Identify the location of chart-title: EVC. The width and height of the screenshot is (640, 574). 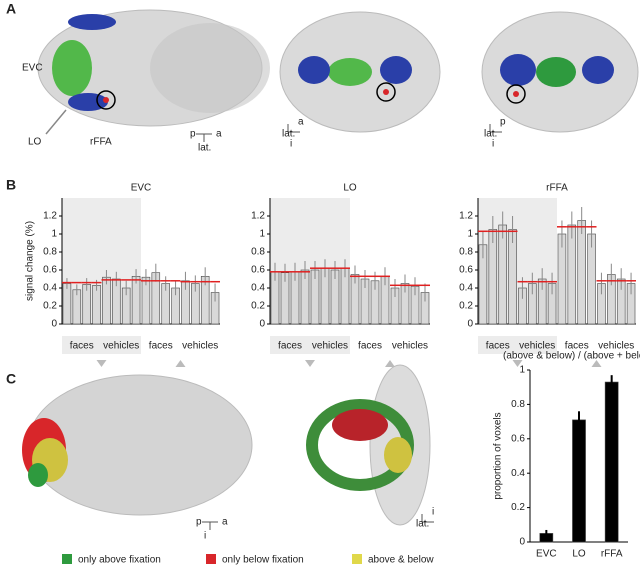
(141, 188).